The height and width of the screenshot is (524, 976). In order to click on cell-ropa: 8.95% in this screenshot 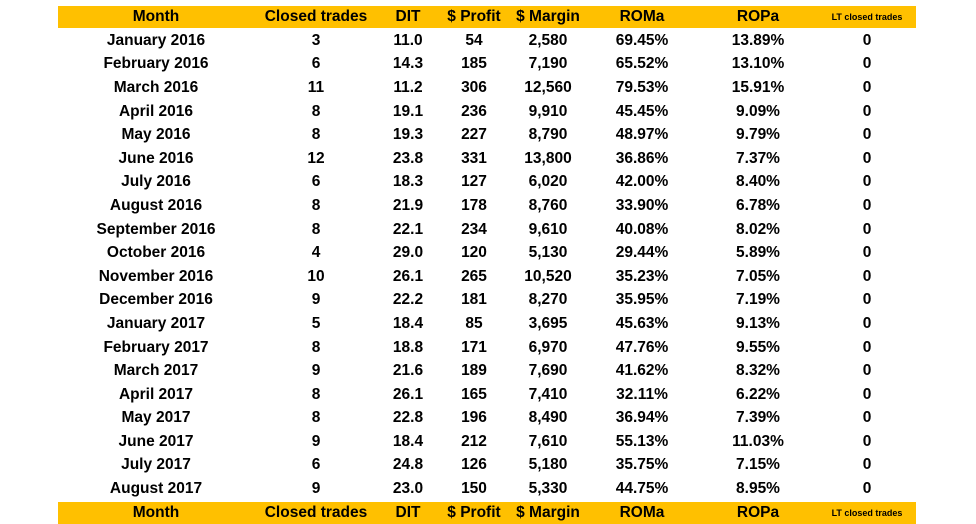, I will do `click(758, 489)`.